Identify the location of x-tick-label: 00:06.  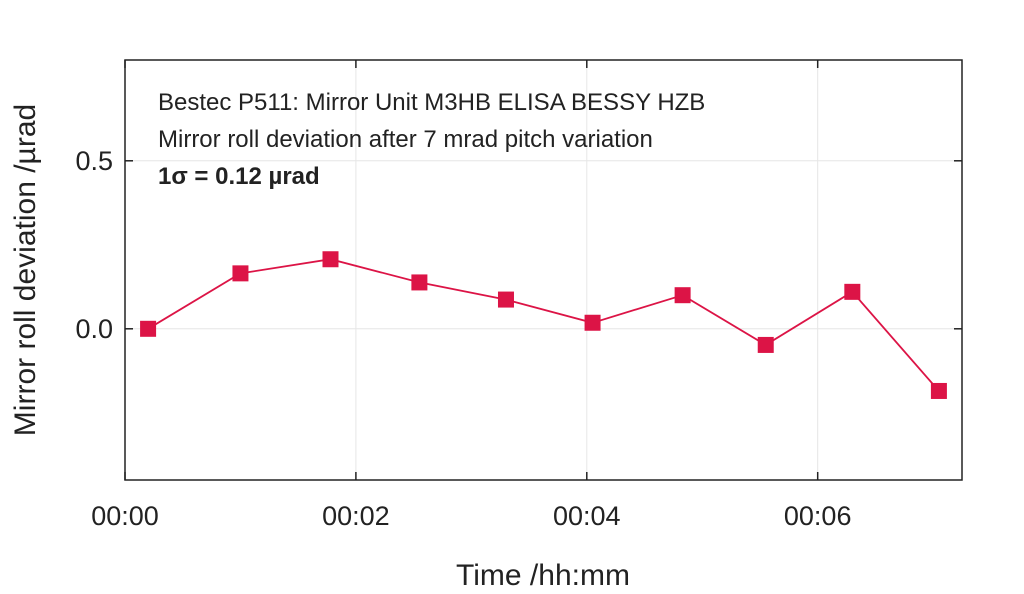
(818, 516).